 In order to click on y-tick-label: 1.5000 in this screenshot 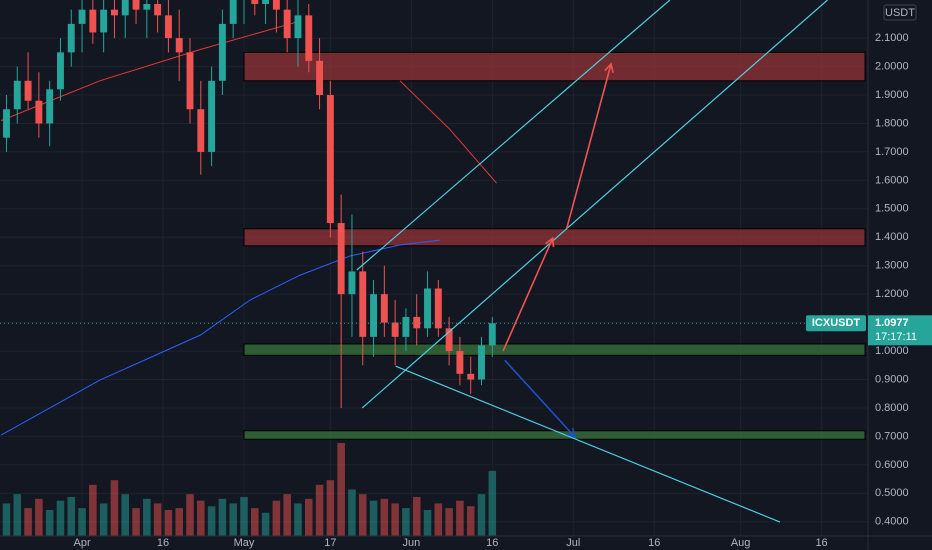, I will do `click(892, 209)`.